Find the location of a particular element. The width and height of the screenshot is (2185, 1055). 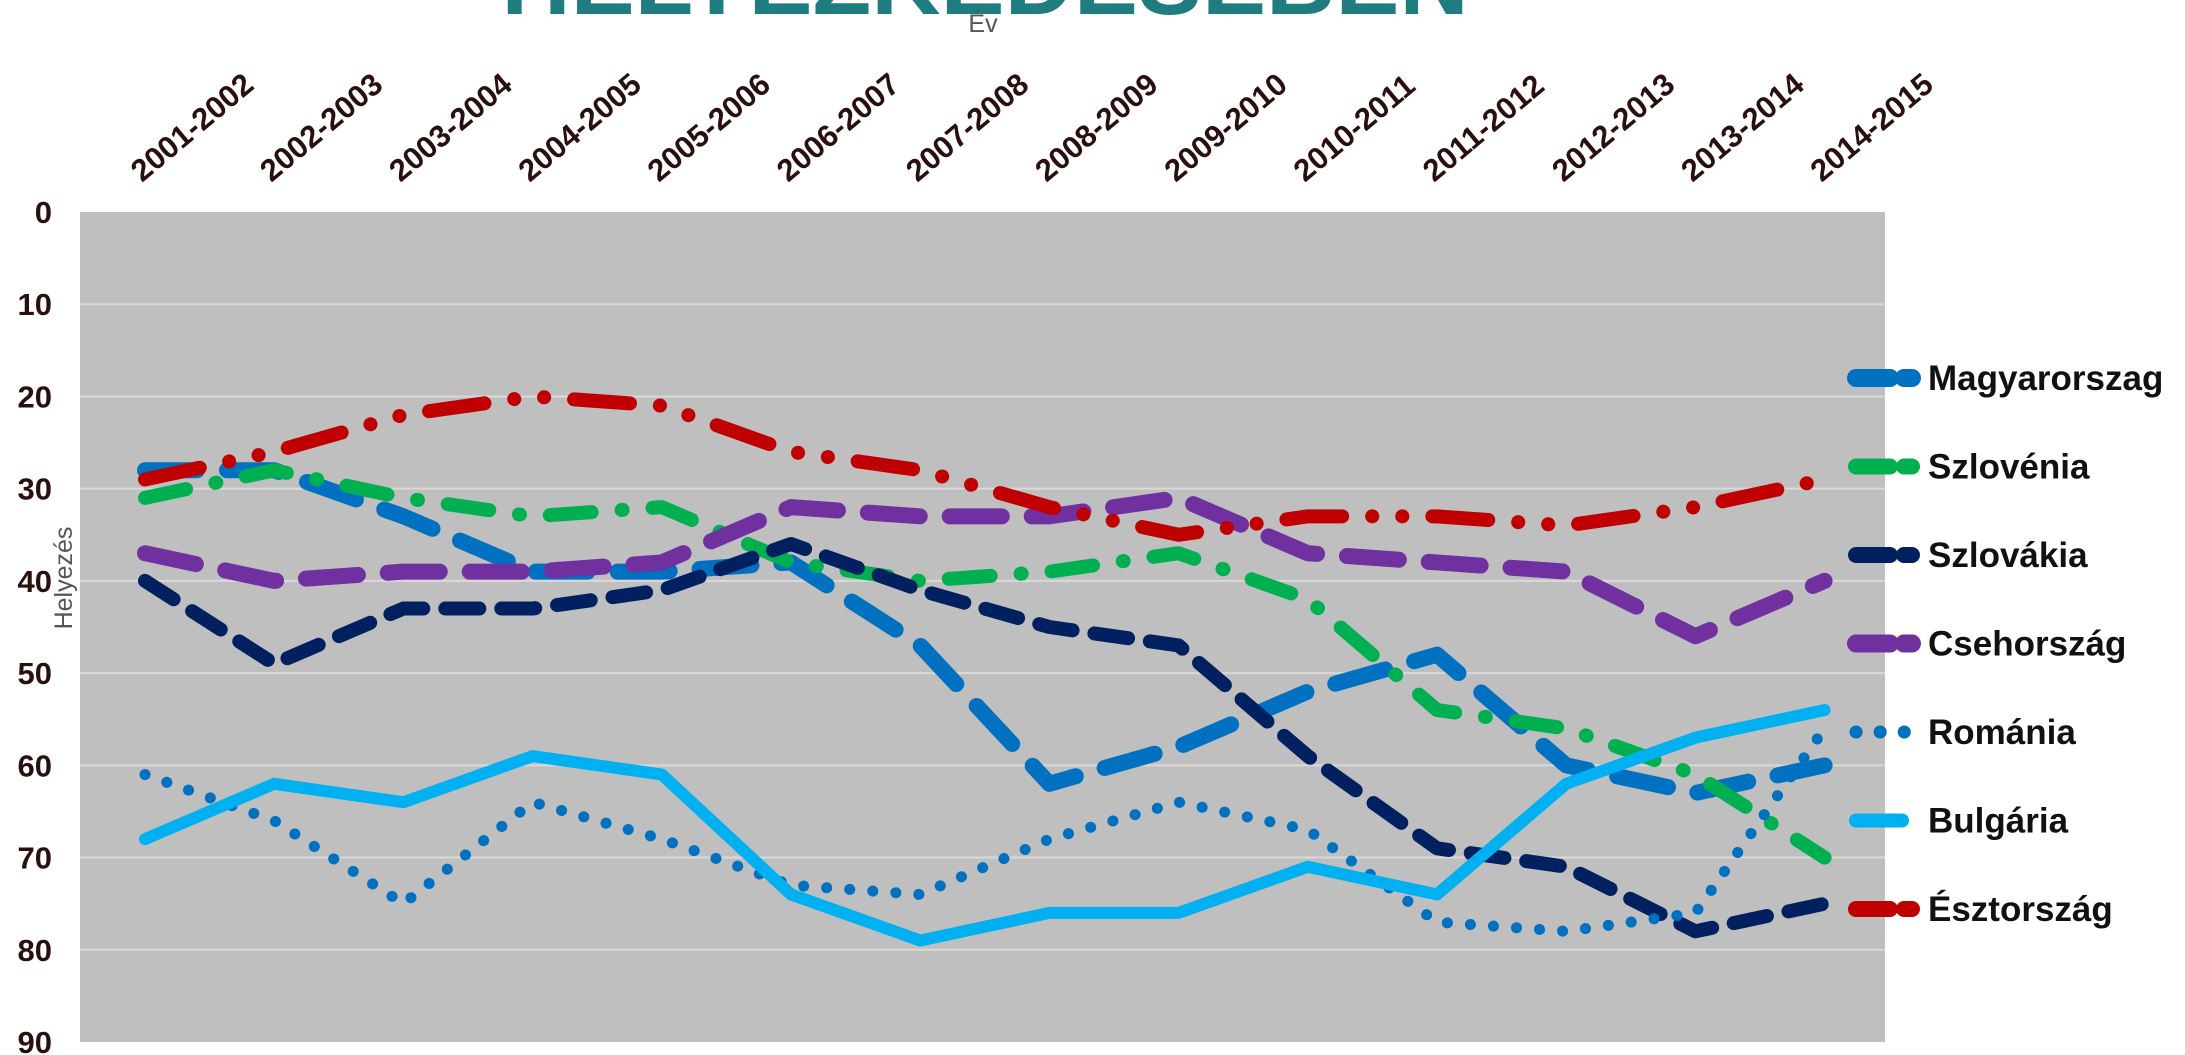

legend-item: Észtország is located at coordinates (1980, 909).